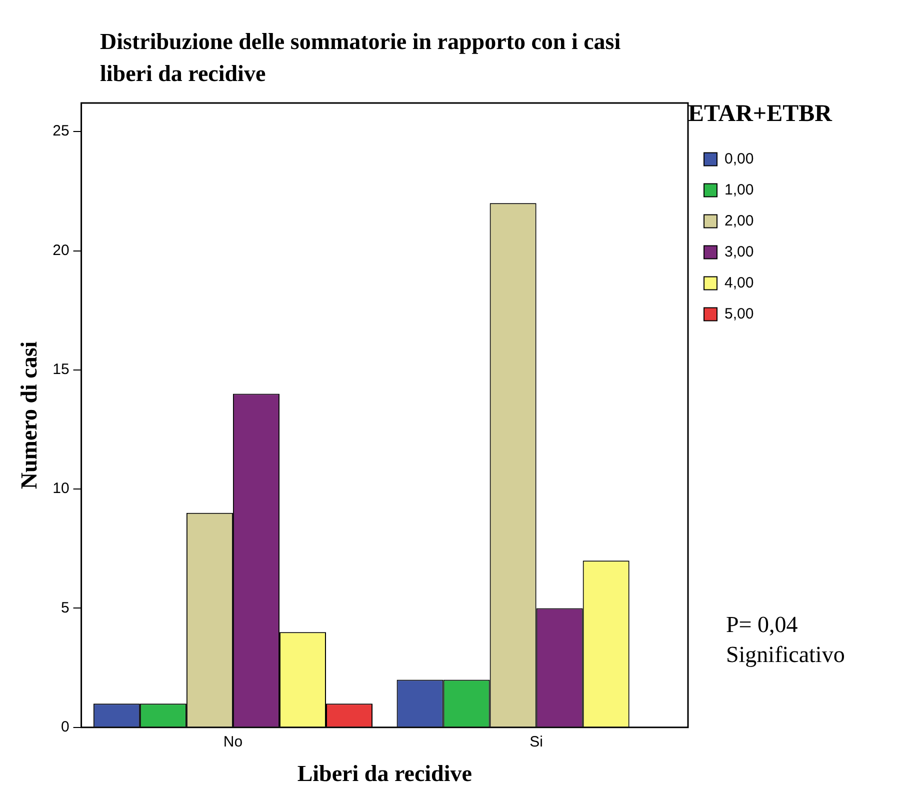 The width and height of the screenshot is (914, 808). I want to click on x-axis-title: Liberi da recidive, so click(384, 773).